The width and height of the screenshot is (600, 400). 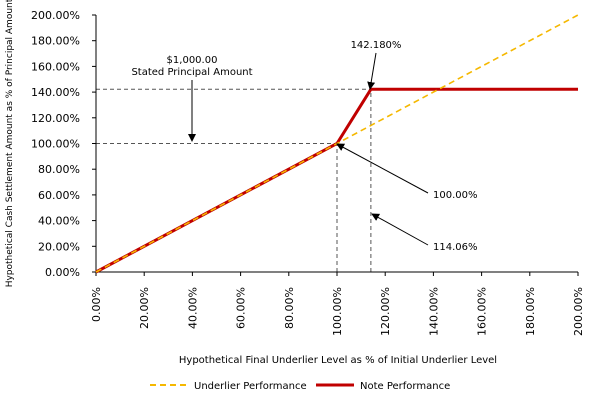 I want to click on y-tick-label: 60.00%, so click(x=59, y=195).